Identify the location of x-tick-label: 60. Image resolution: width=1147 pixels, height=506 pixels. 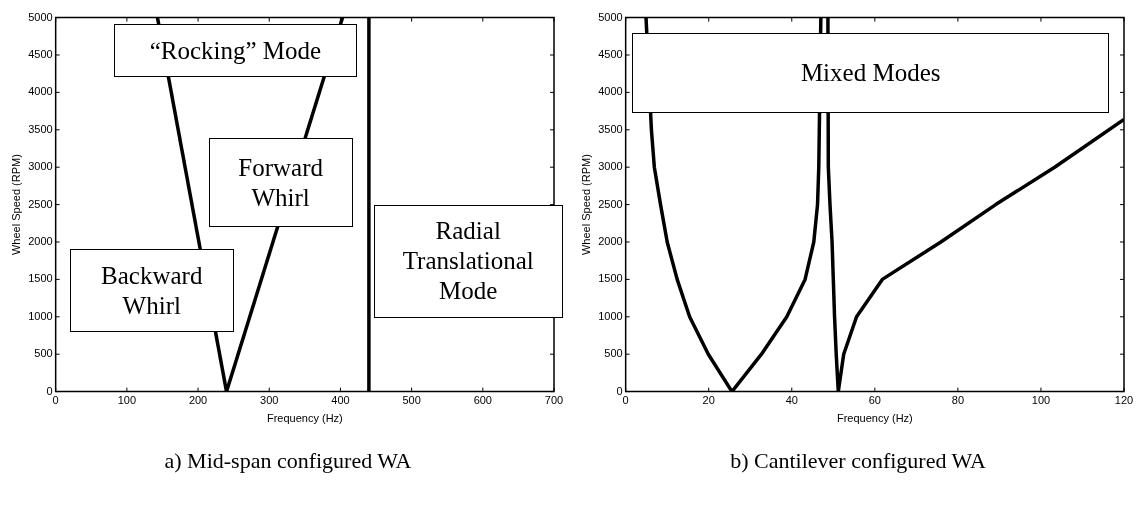
(874, 400).